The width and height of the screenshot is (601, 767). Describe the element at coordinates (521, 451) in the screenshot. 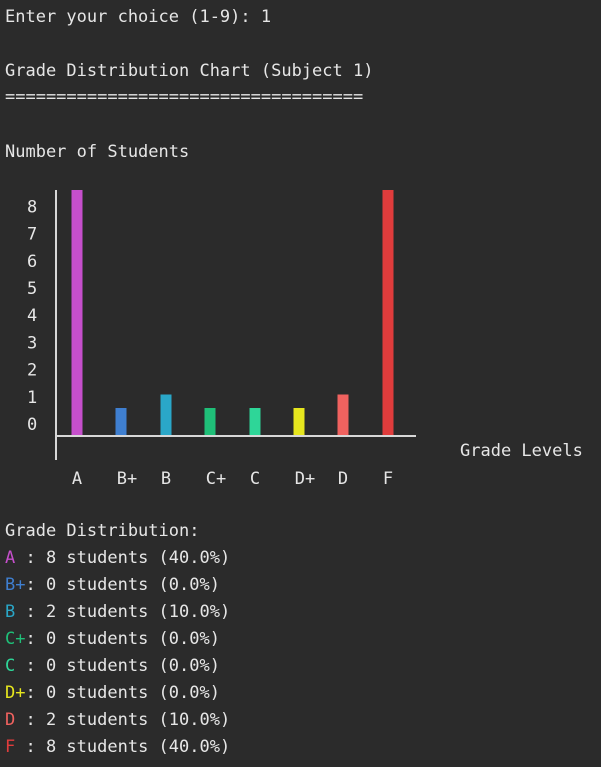

I see `x-axis-label: Grade Levels` at that location.